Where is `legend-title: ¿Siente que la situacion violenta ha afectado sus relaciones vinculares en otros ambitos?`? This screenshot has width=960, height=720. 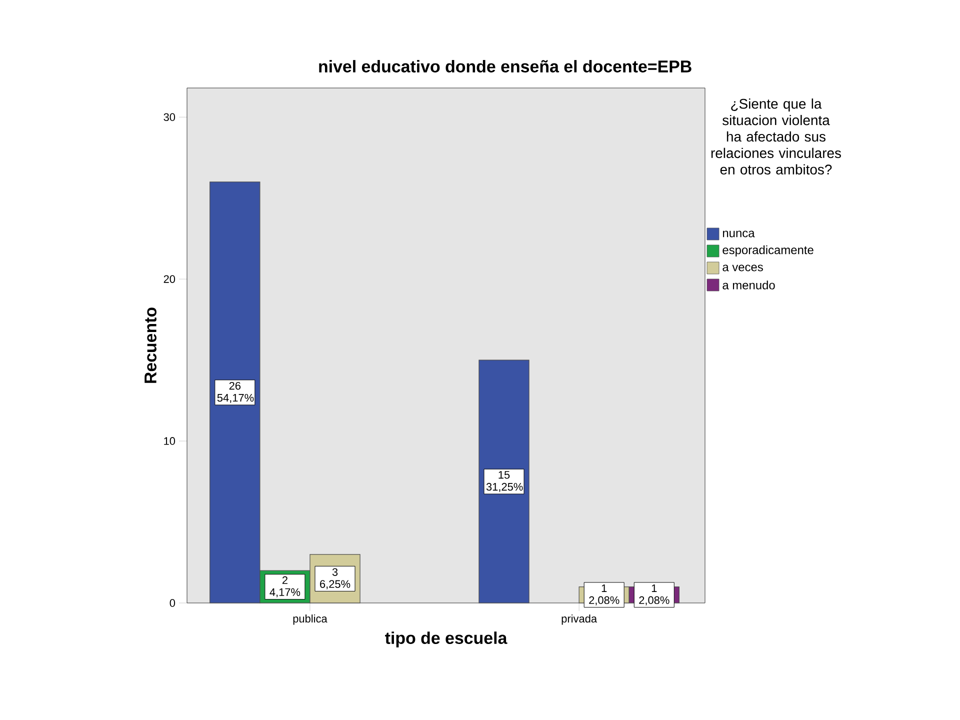 legend-title: ¿Siente que la situacion violenta ha afectado sus relaciones vinculares en otros ambitos? is located at coordinates (776, 136).